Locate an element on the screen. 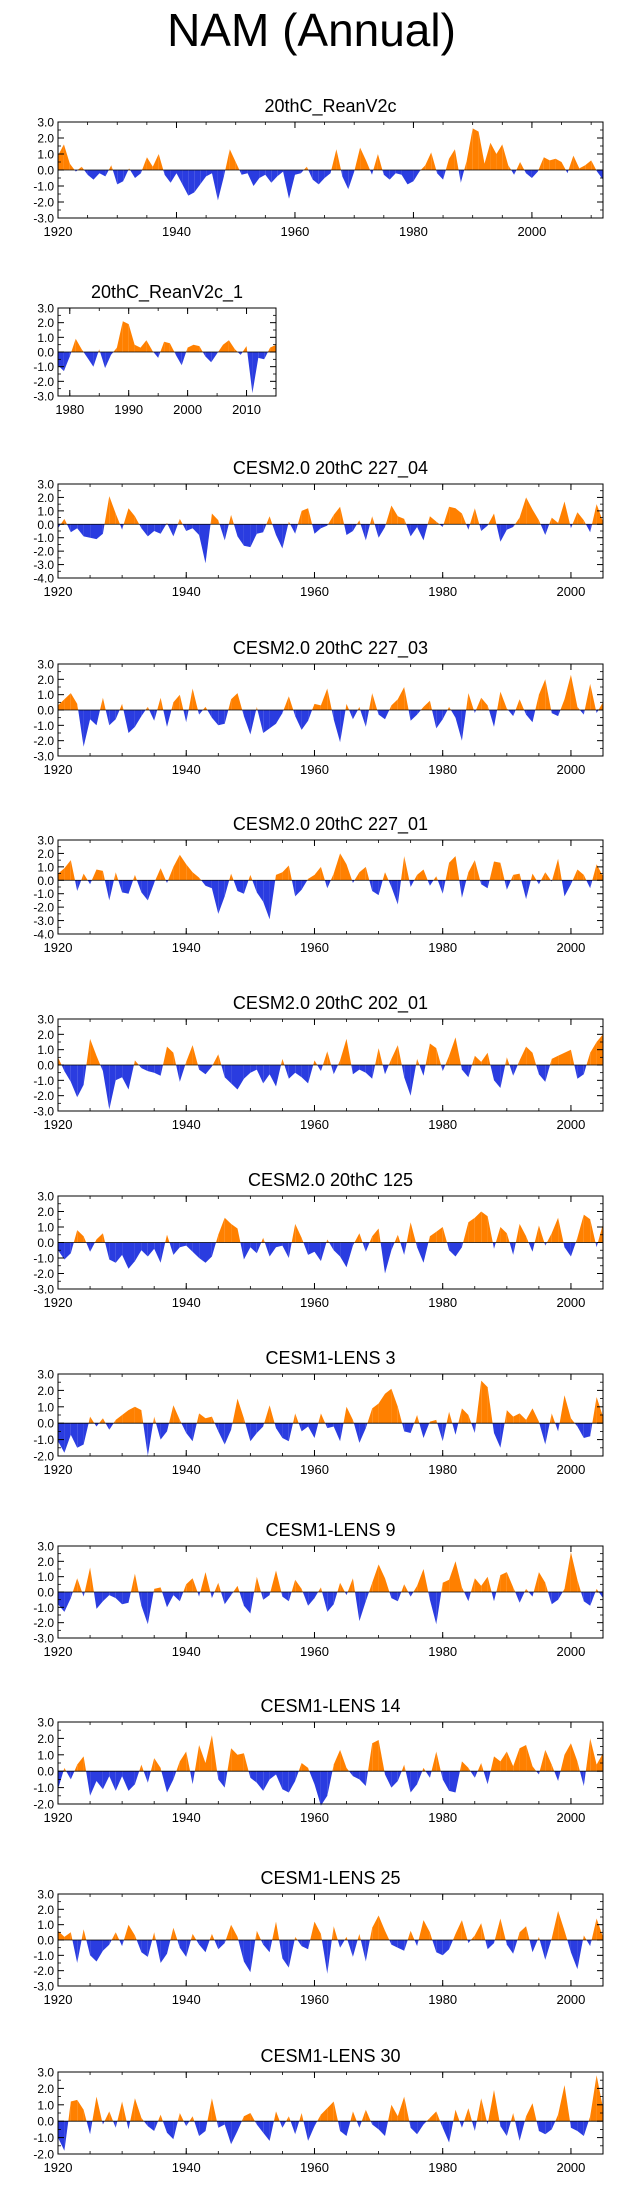  y-tick-label: -2.0 is located at coordinates (43, 382).